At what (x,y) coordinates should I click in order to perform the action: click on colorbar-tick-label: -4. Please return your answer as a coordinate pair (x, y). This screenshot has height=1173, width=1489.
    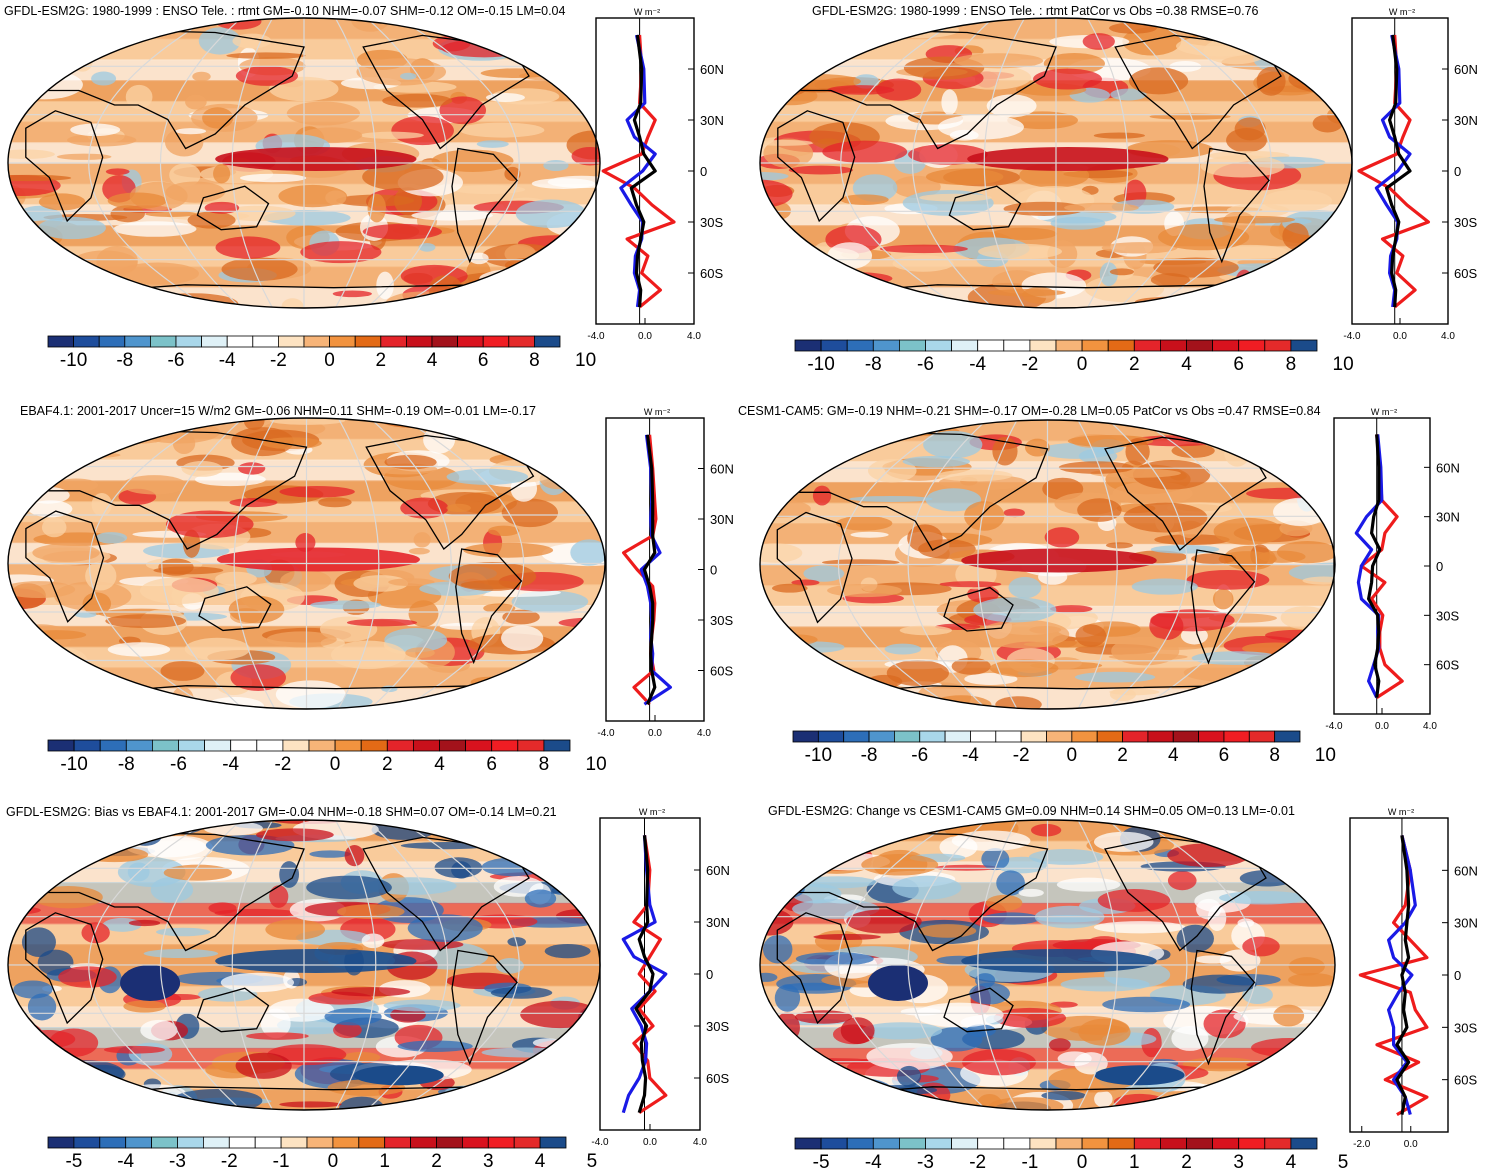
    Looking at the image, I should click on (977, 364).